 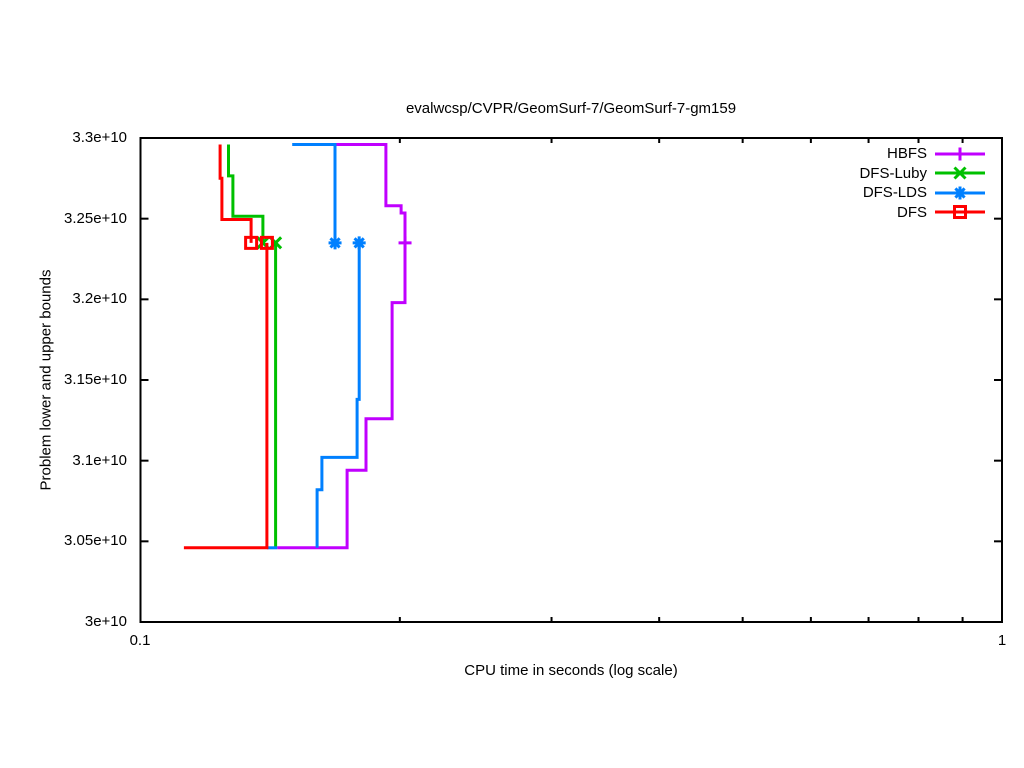 I want to click on y-tick-label-3.2e10: 3.2e+10, so click(x=99, y=298).